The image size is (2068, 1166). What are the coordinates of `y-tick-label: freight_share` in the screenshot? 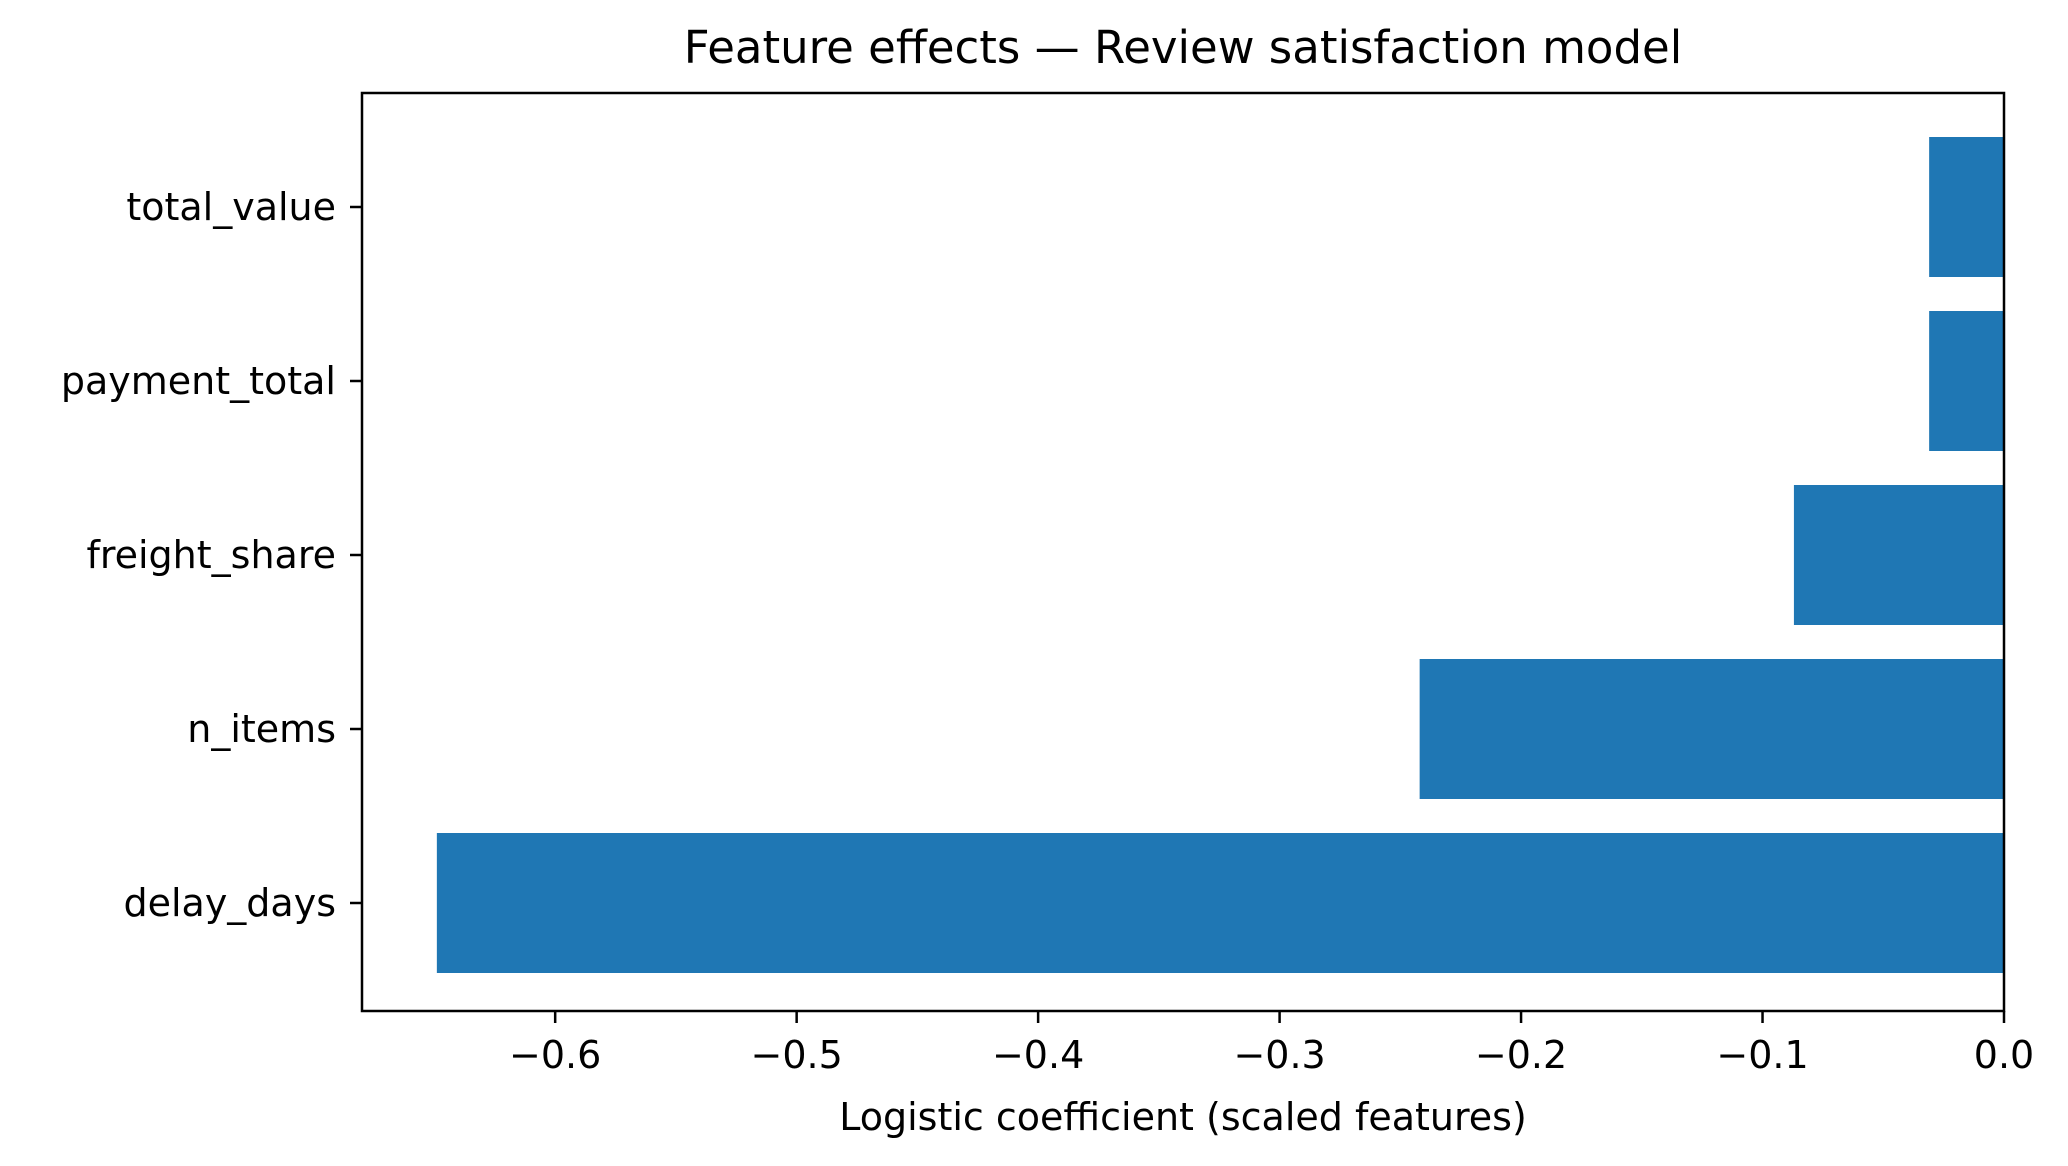 It's located at (211, 555).